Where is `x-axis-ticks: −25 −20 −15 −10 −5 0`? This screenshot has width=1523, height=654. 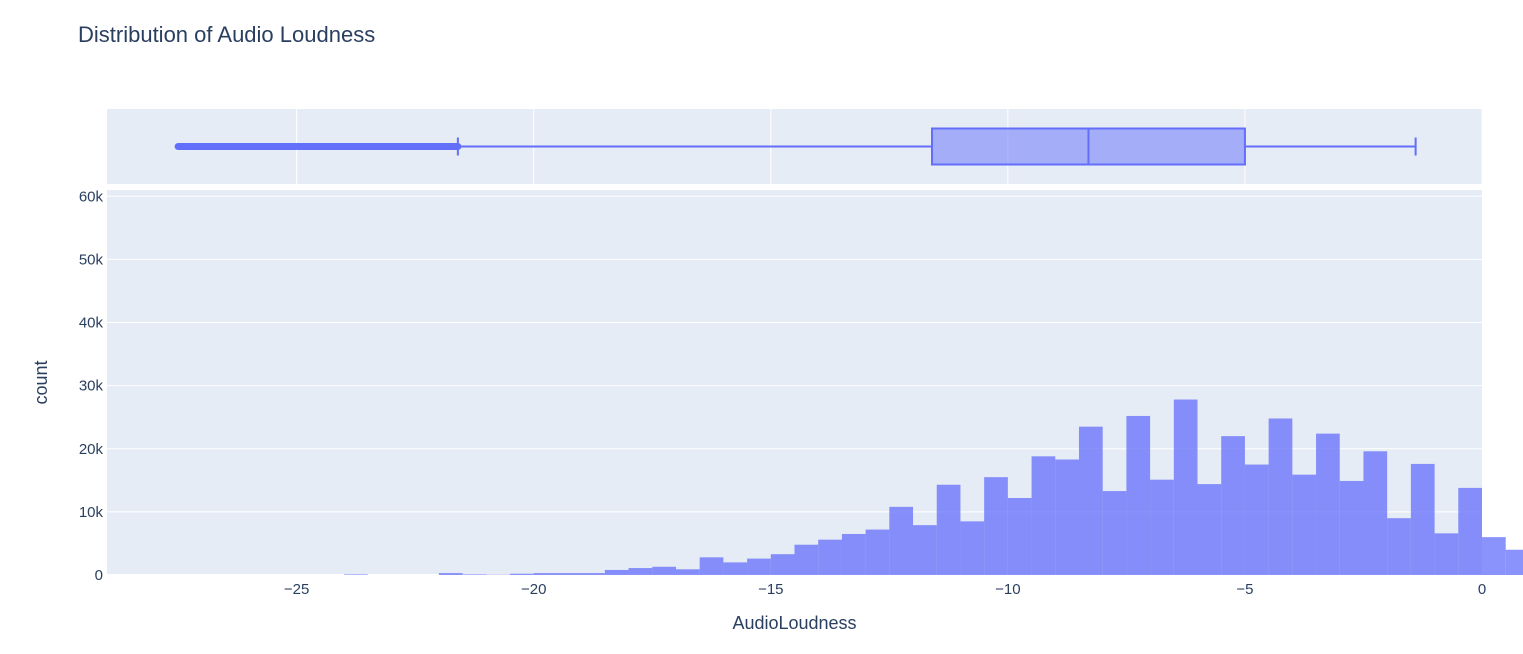
x-axis-ticks: −25 −20 −15 −10 −5 0 is located at coordinates (885, 589).